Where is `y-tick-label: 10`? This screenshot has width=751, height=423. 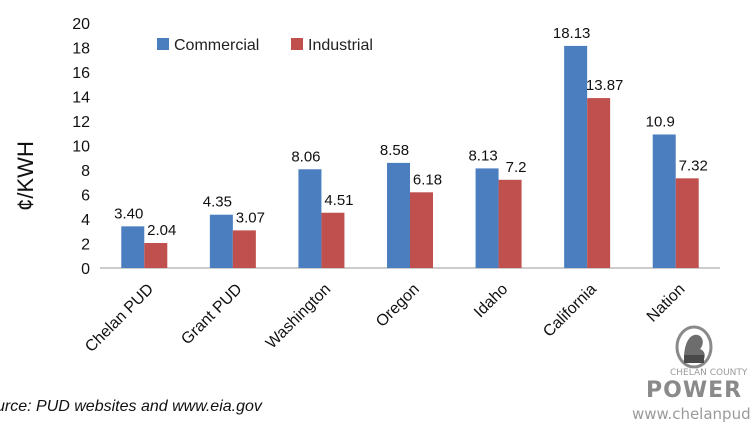 y-tick-label: 10 is located at coordinates (81, 147).